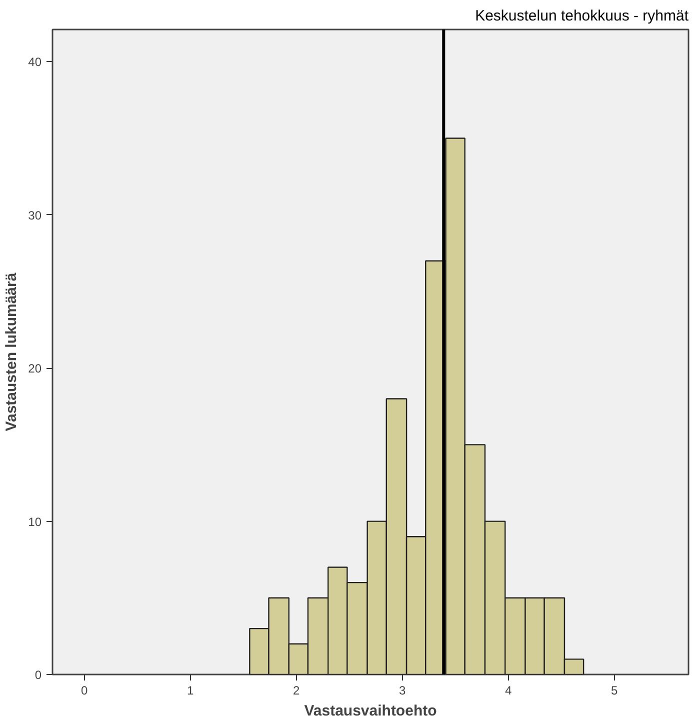  Describe the element at coordinates (35, 215) in the screenshot. I see `y-tick-label: 30` at that location.